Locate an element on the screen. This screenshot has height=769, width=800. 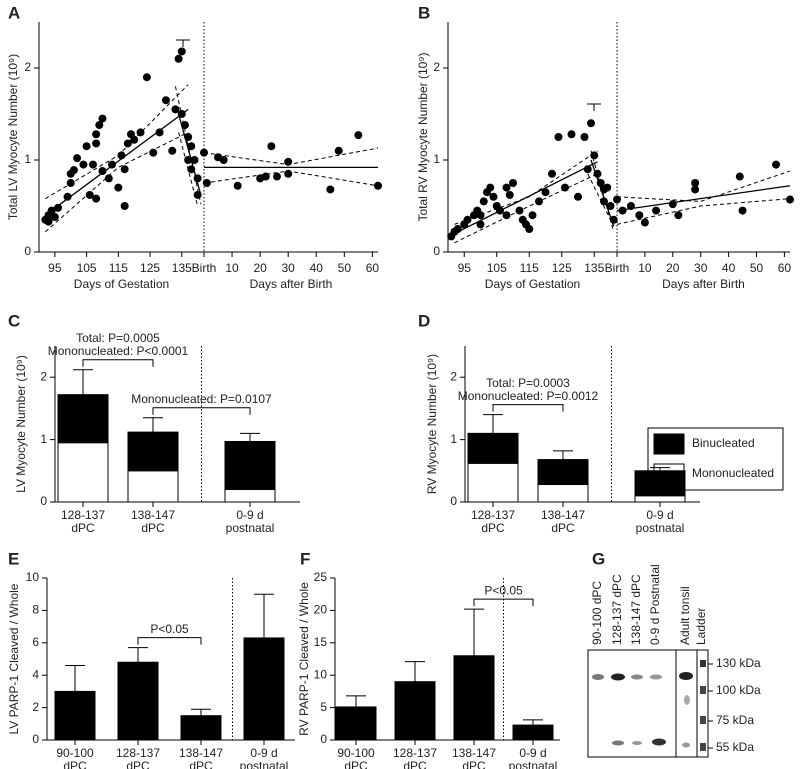
y-axis-title: Total LV Myocyte Number (10⁹) is located at coordinates (13, 137).